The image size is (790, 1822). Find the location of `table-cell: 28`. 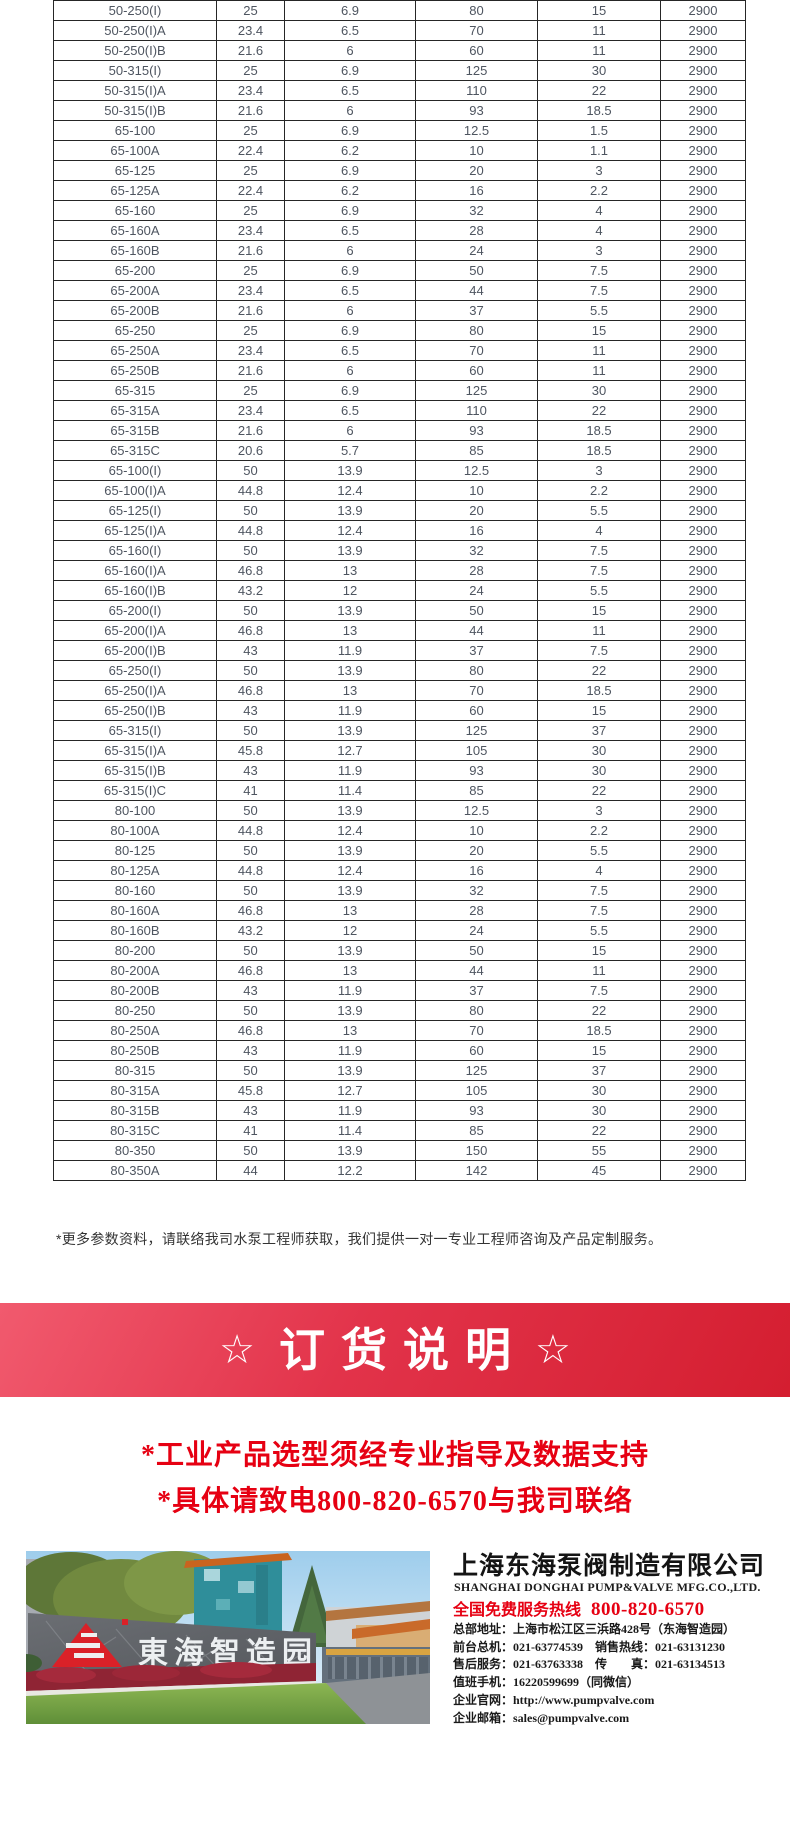

table-cell: 28 is located at coordinates (476, 230).